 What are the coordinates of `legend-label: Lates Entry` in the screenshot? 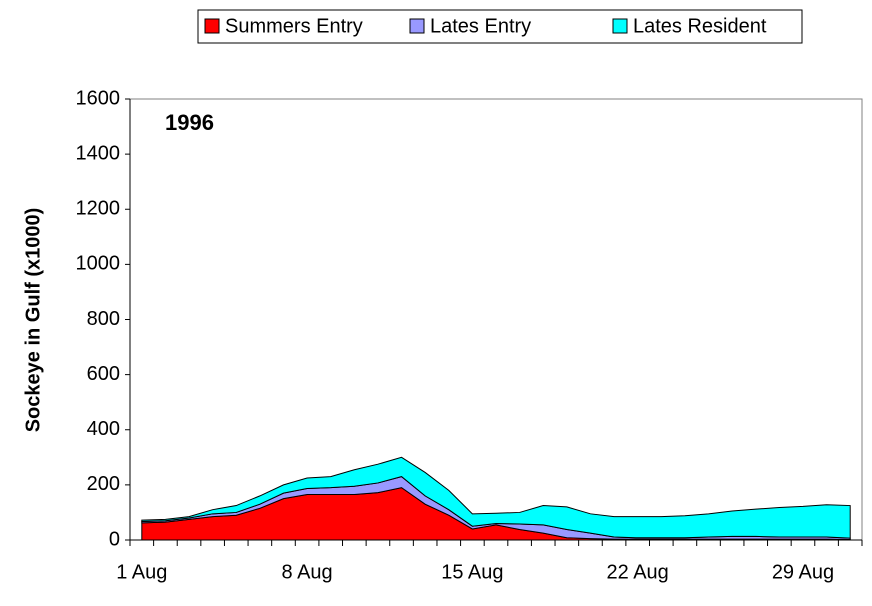 It's located at (480, 26).